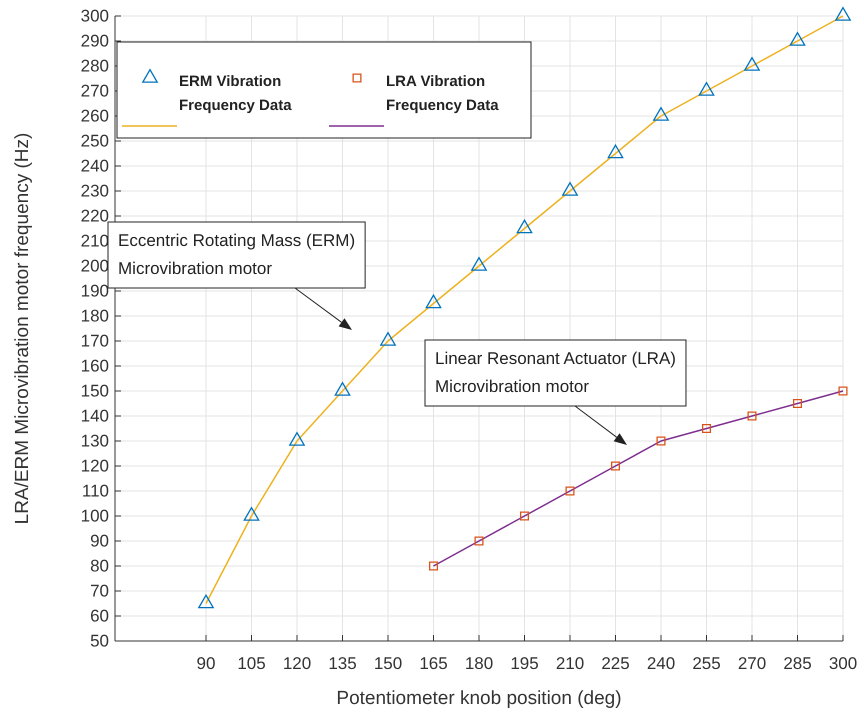 The image size is (864, 716). Describe the element at coordinates (94, 466) in the screenshot. I see `y-tick-label: 120` at that location.